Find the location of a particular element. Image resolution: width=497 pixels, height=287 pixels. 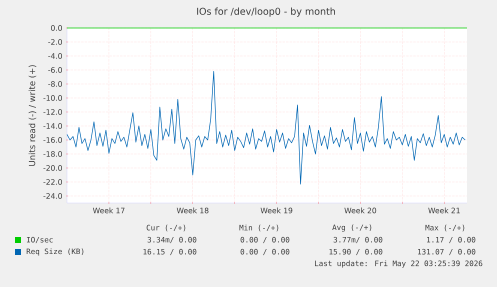

y-axis-title: Units read (-) / write (+) is located at coordinates (32, 115).